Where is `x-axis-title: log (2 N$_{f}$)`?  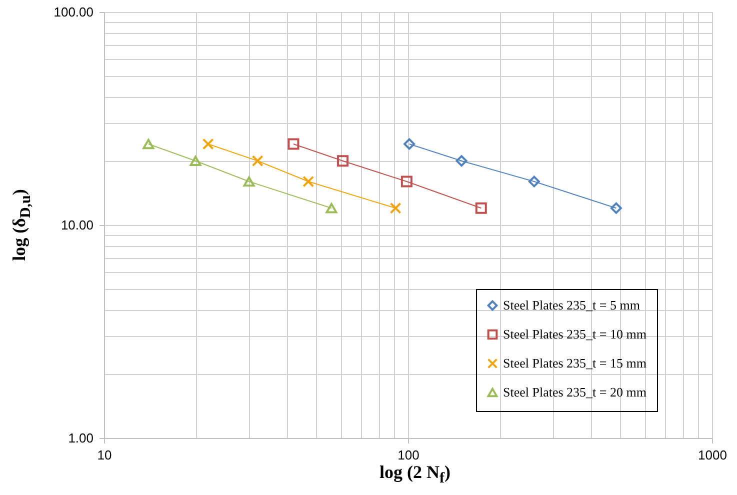 x-axis-title: log (2 N$_{f}$) is located at coordinates (415, 475).